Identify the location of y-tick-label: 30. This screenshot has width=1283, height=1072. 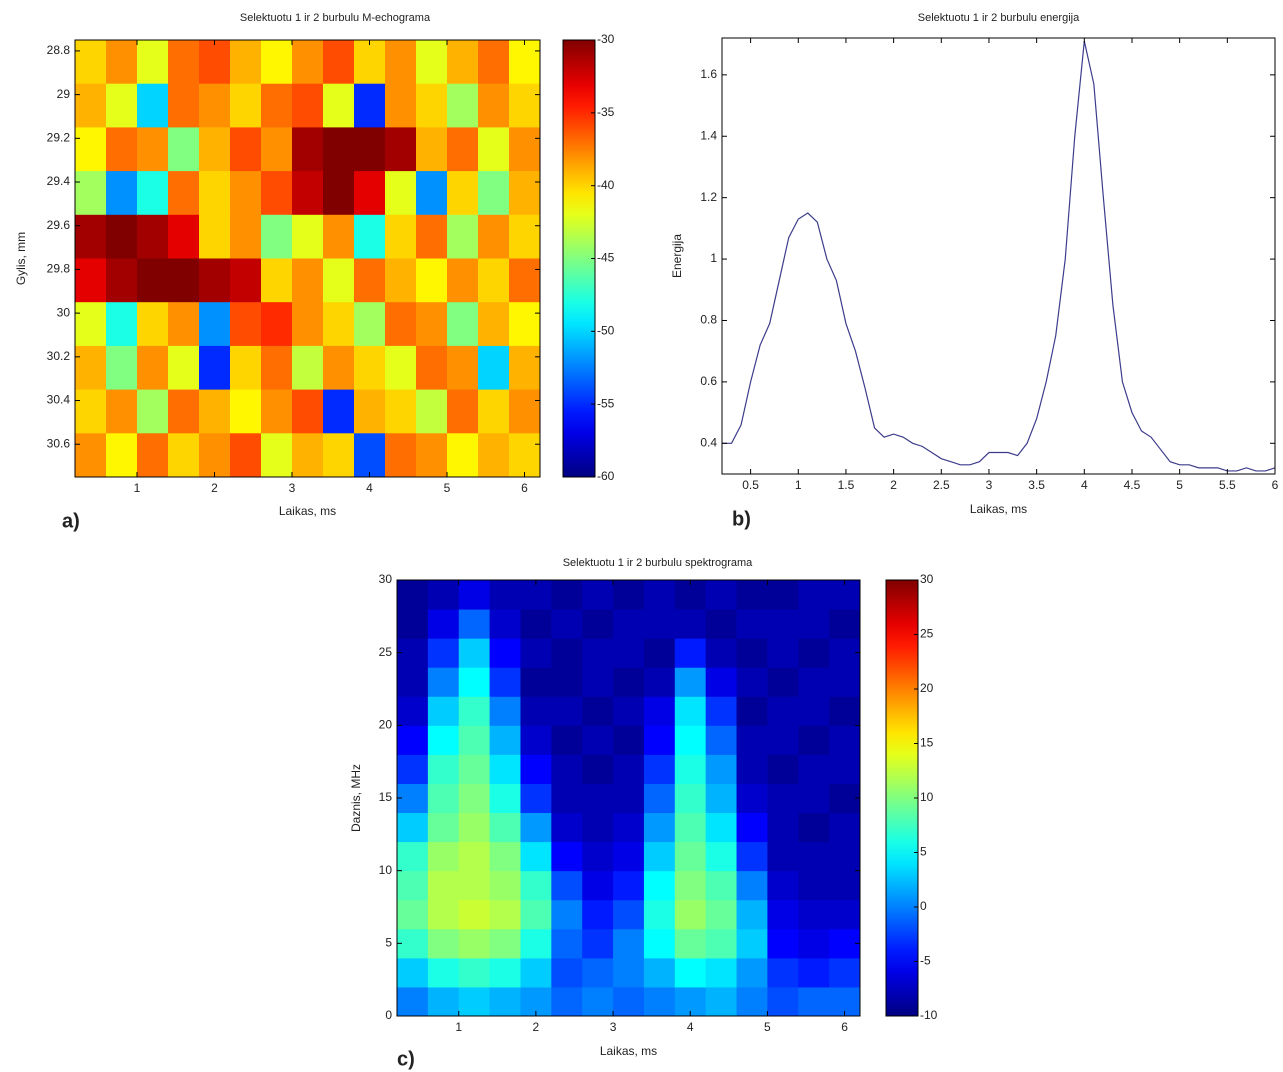
(386, 579).